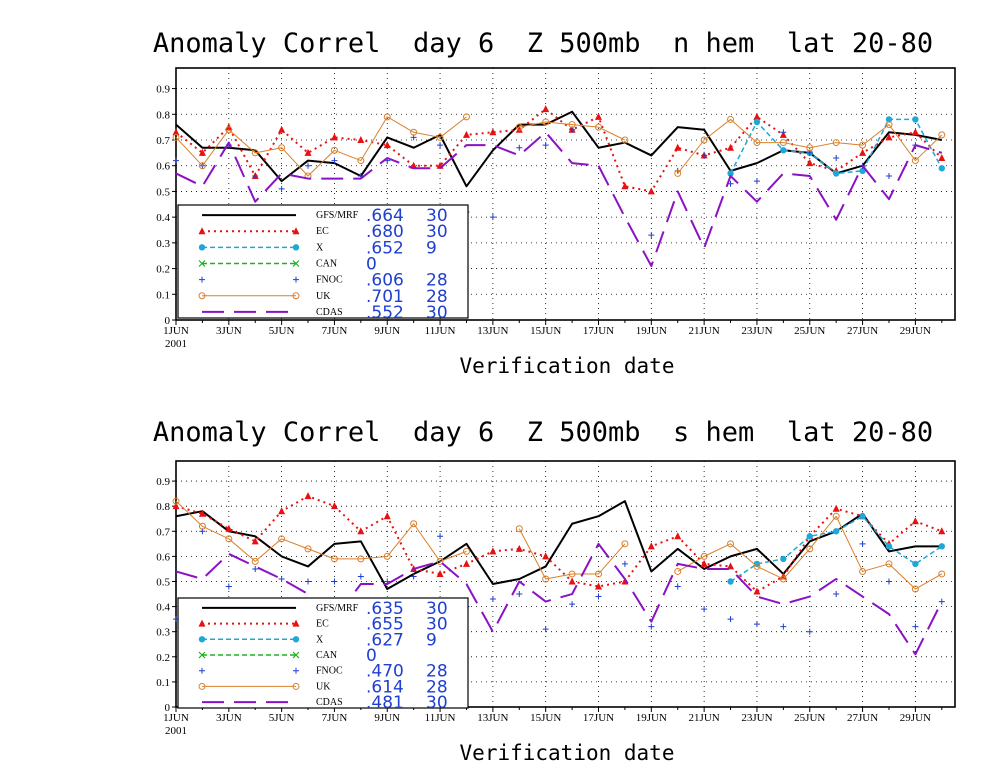  What do you see at coordinates (163, 244) in the screenshot?
I see `y-tick-label: 0.3` at bounding box center [163, 244].